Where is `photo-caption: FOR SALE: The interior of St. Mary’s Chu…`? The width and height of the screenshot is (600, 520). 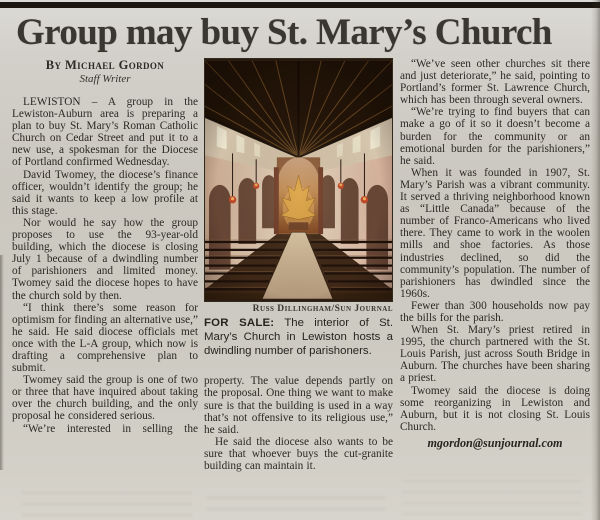 photo-caption: FOR SALE: The interior of St. Mary’s Chu… is located at coordinates (298, 337).